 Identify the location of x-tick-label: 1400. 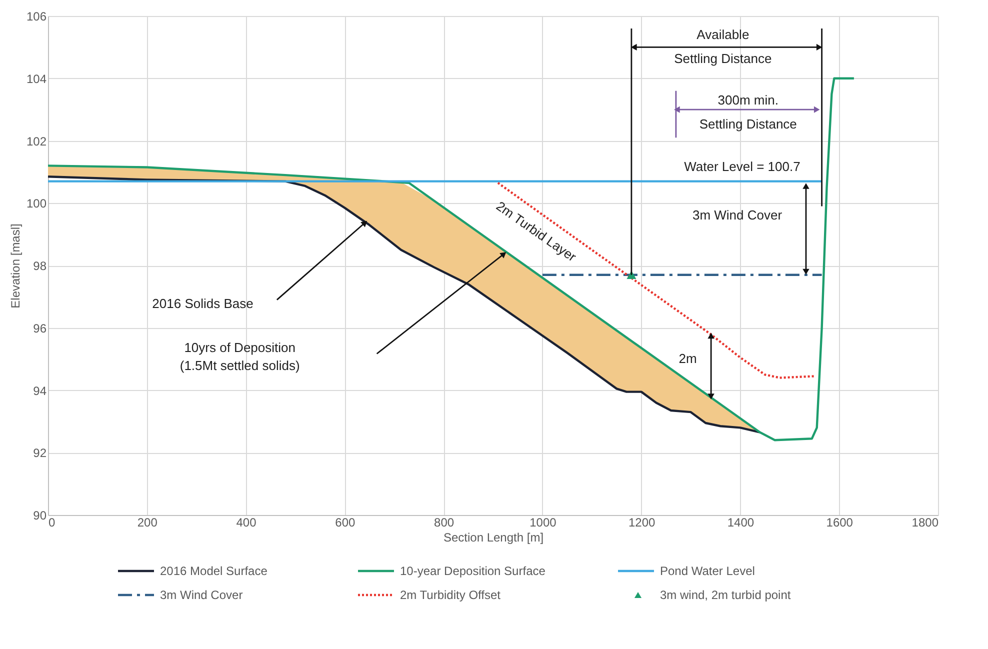
(740, 523).